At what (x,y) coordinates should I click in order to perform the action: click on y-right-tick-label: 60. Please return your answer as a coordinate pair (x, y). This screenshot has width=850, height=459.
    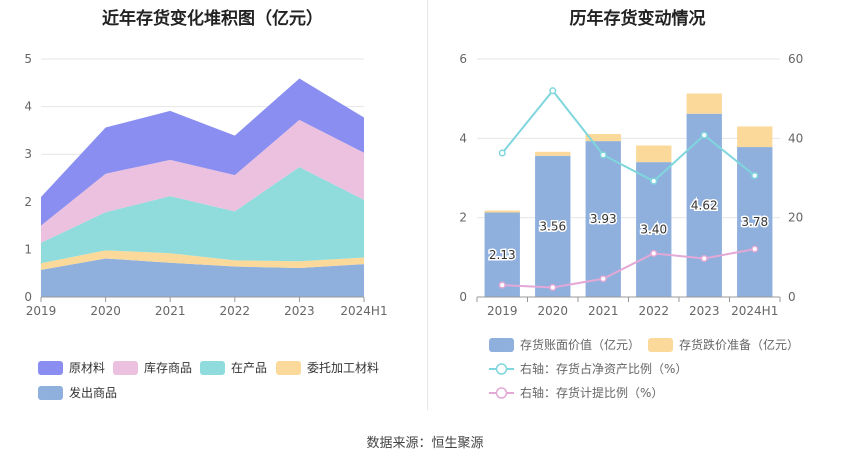
    Looking at the image, I should click on (795, 59).